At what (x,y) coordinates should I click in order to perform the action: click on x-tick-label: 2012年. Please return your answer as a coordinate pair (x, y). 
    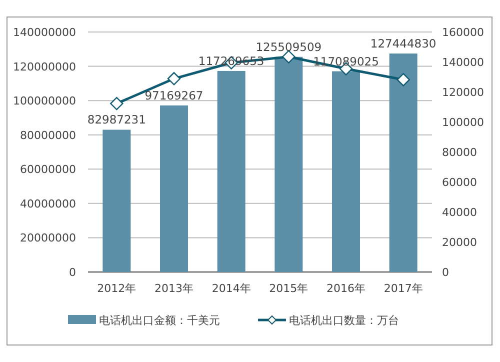
    Looking at the image, I should click on (116, 288).